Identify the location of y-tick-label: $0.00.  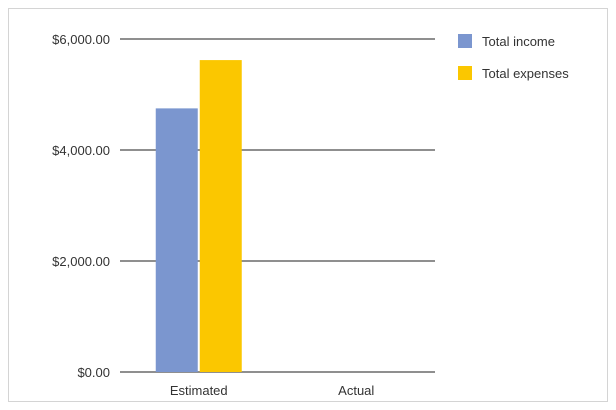
(93, 372).